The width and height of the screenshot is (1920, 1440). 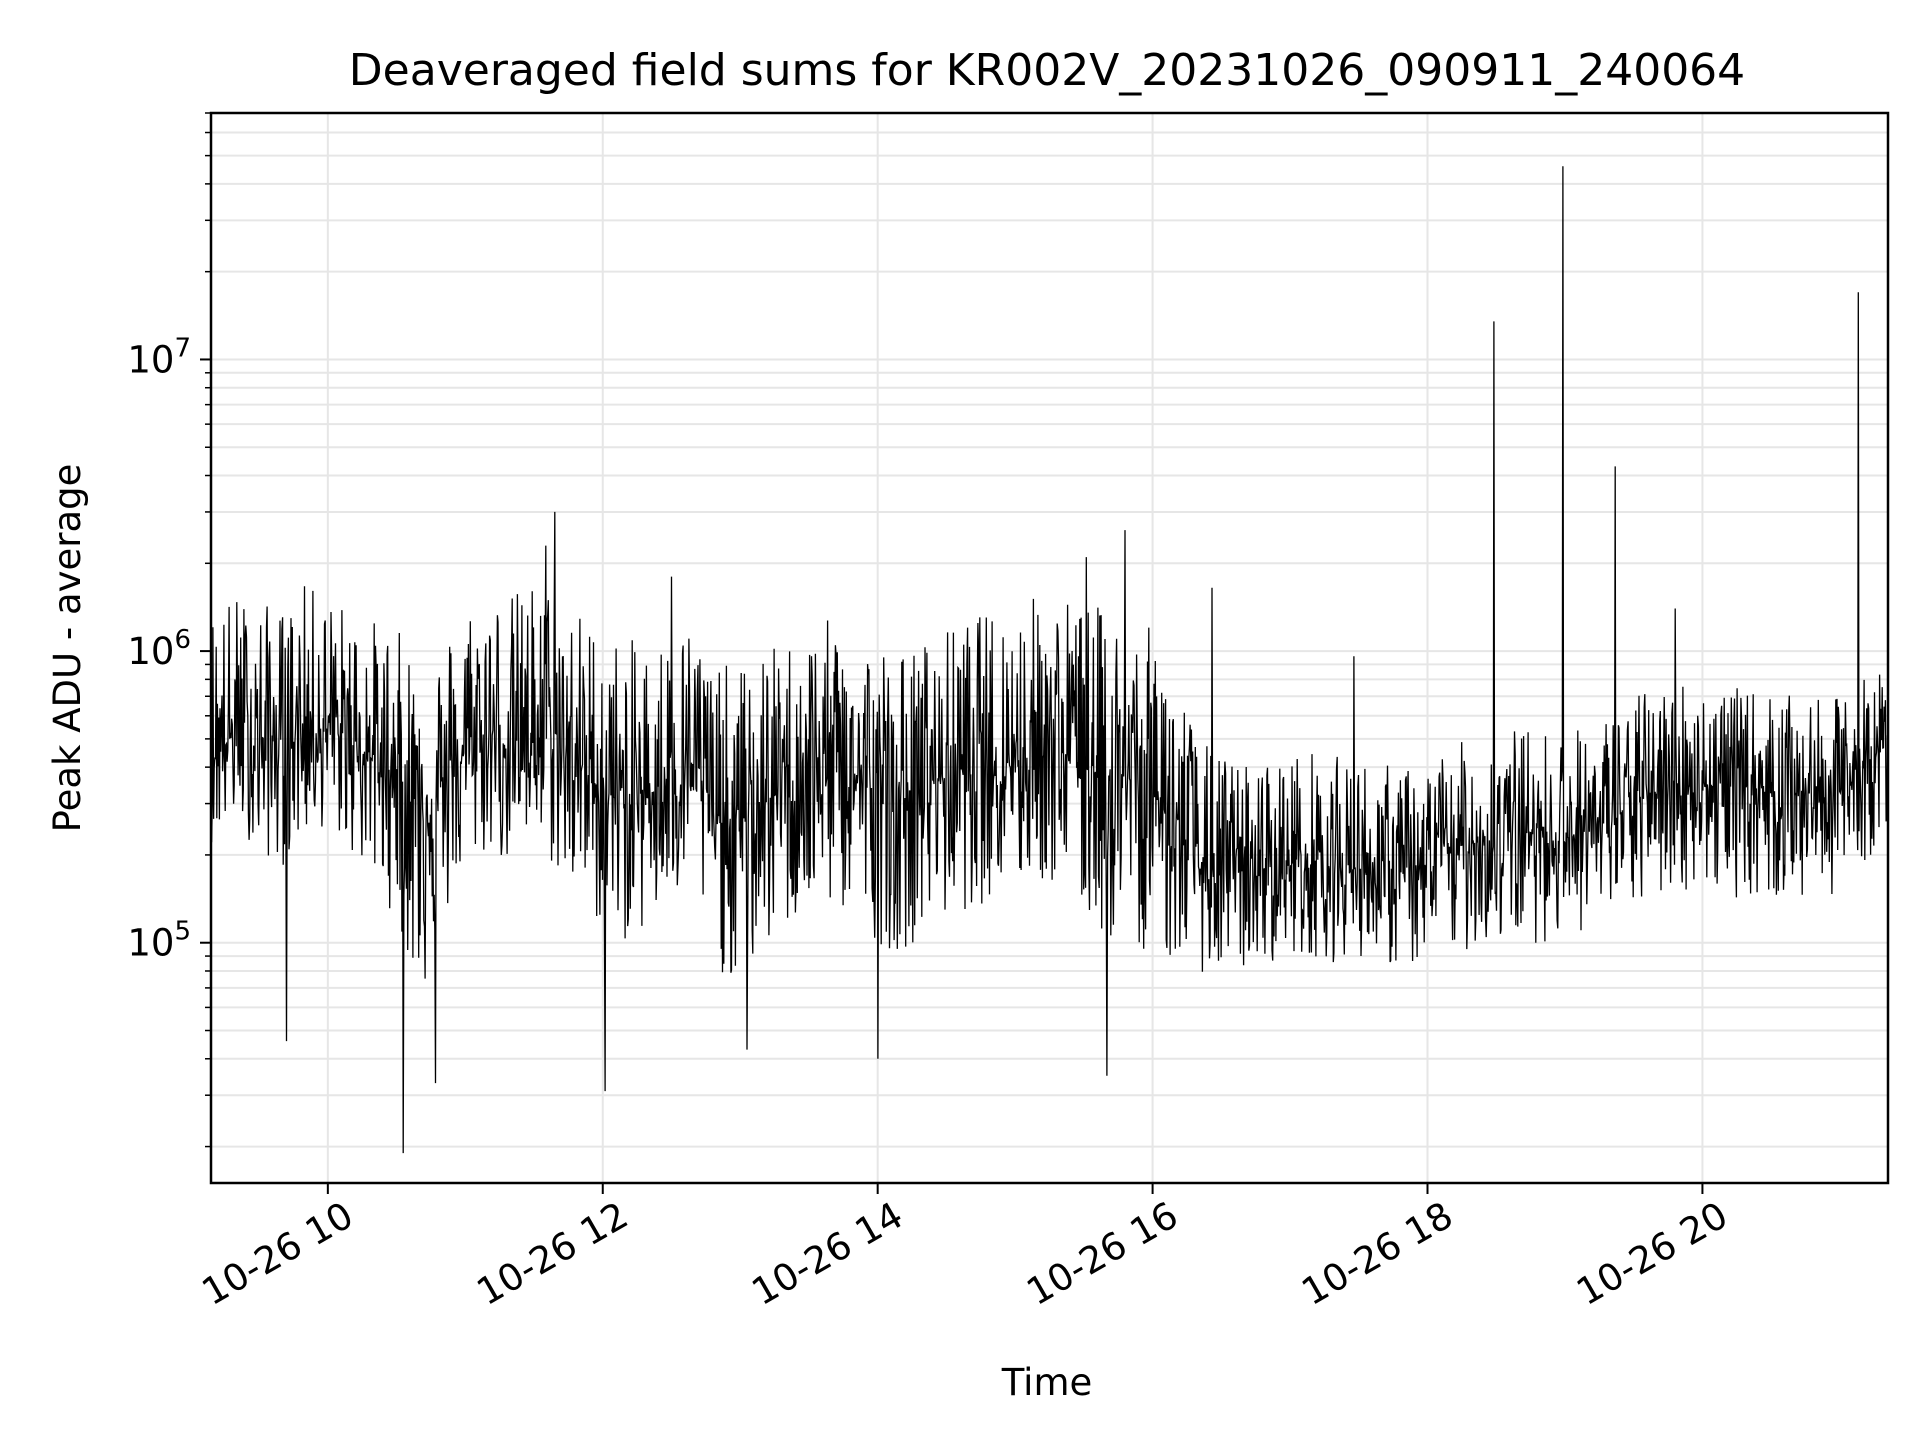 What do you see at coordinates (1377, 1254) in the screenshot?
I see `x-tick-label: 10-26 18` at bounding box center [1377, 1254].